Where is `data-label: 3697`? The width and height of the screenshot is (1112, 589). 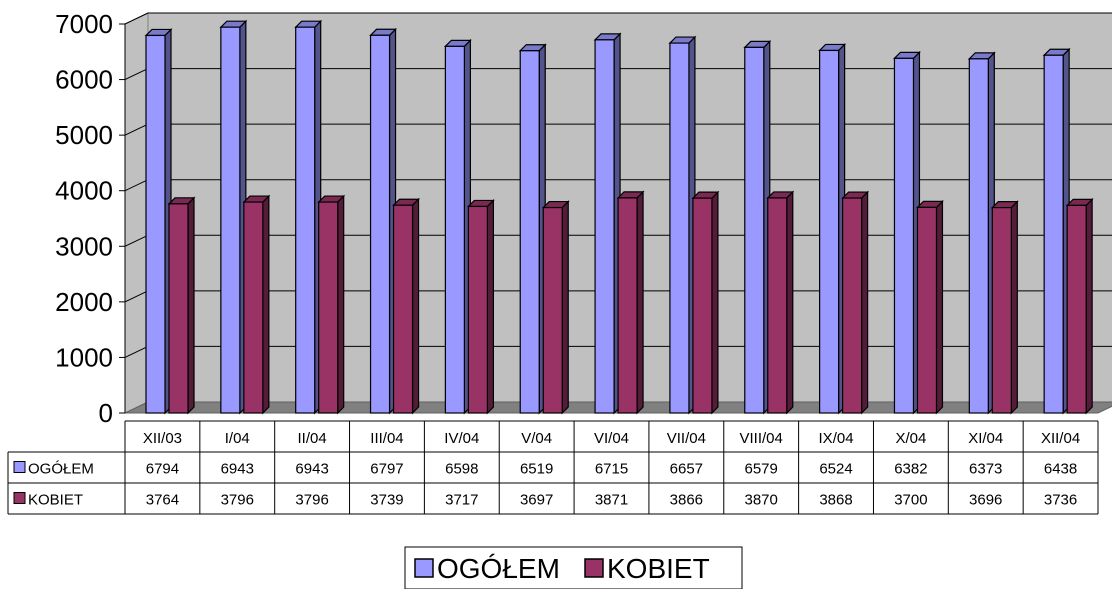
data-label: 3697 is located at coordinates (536, 500).